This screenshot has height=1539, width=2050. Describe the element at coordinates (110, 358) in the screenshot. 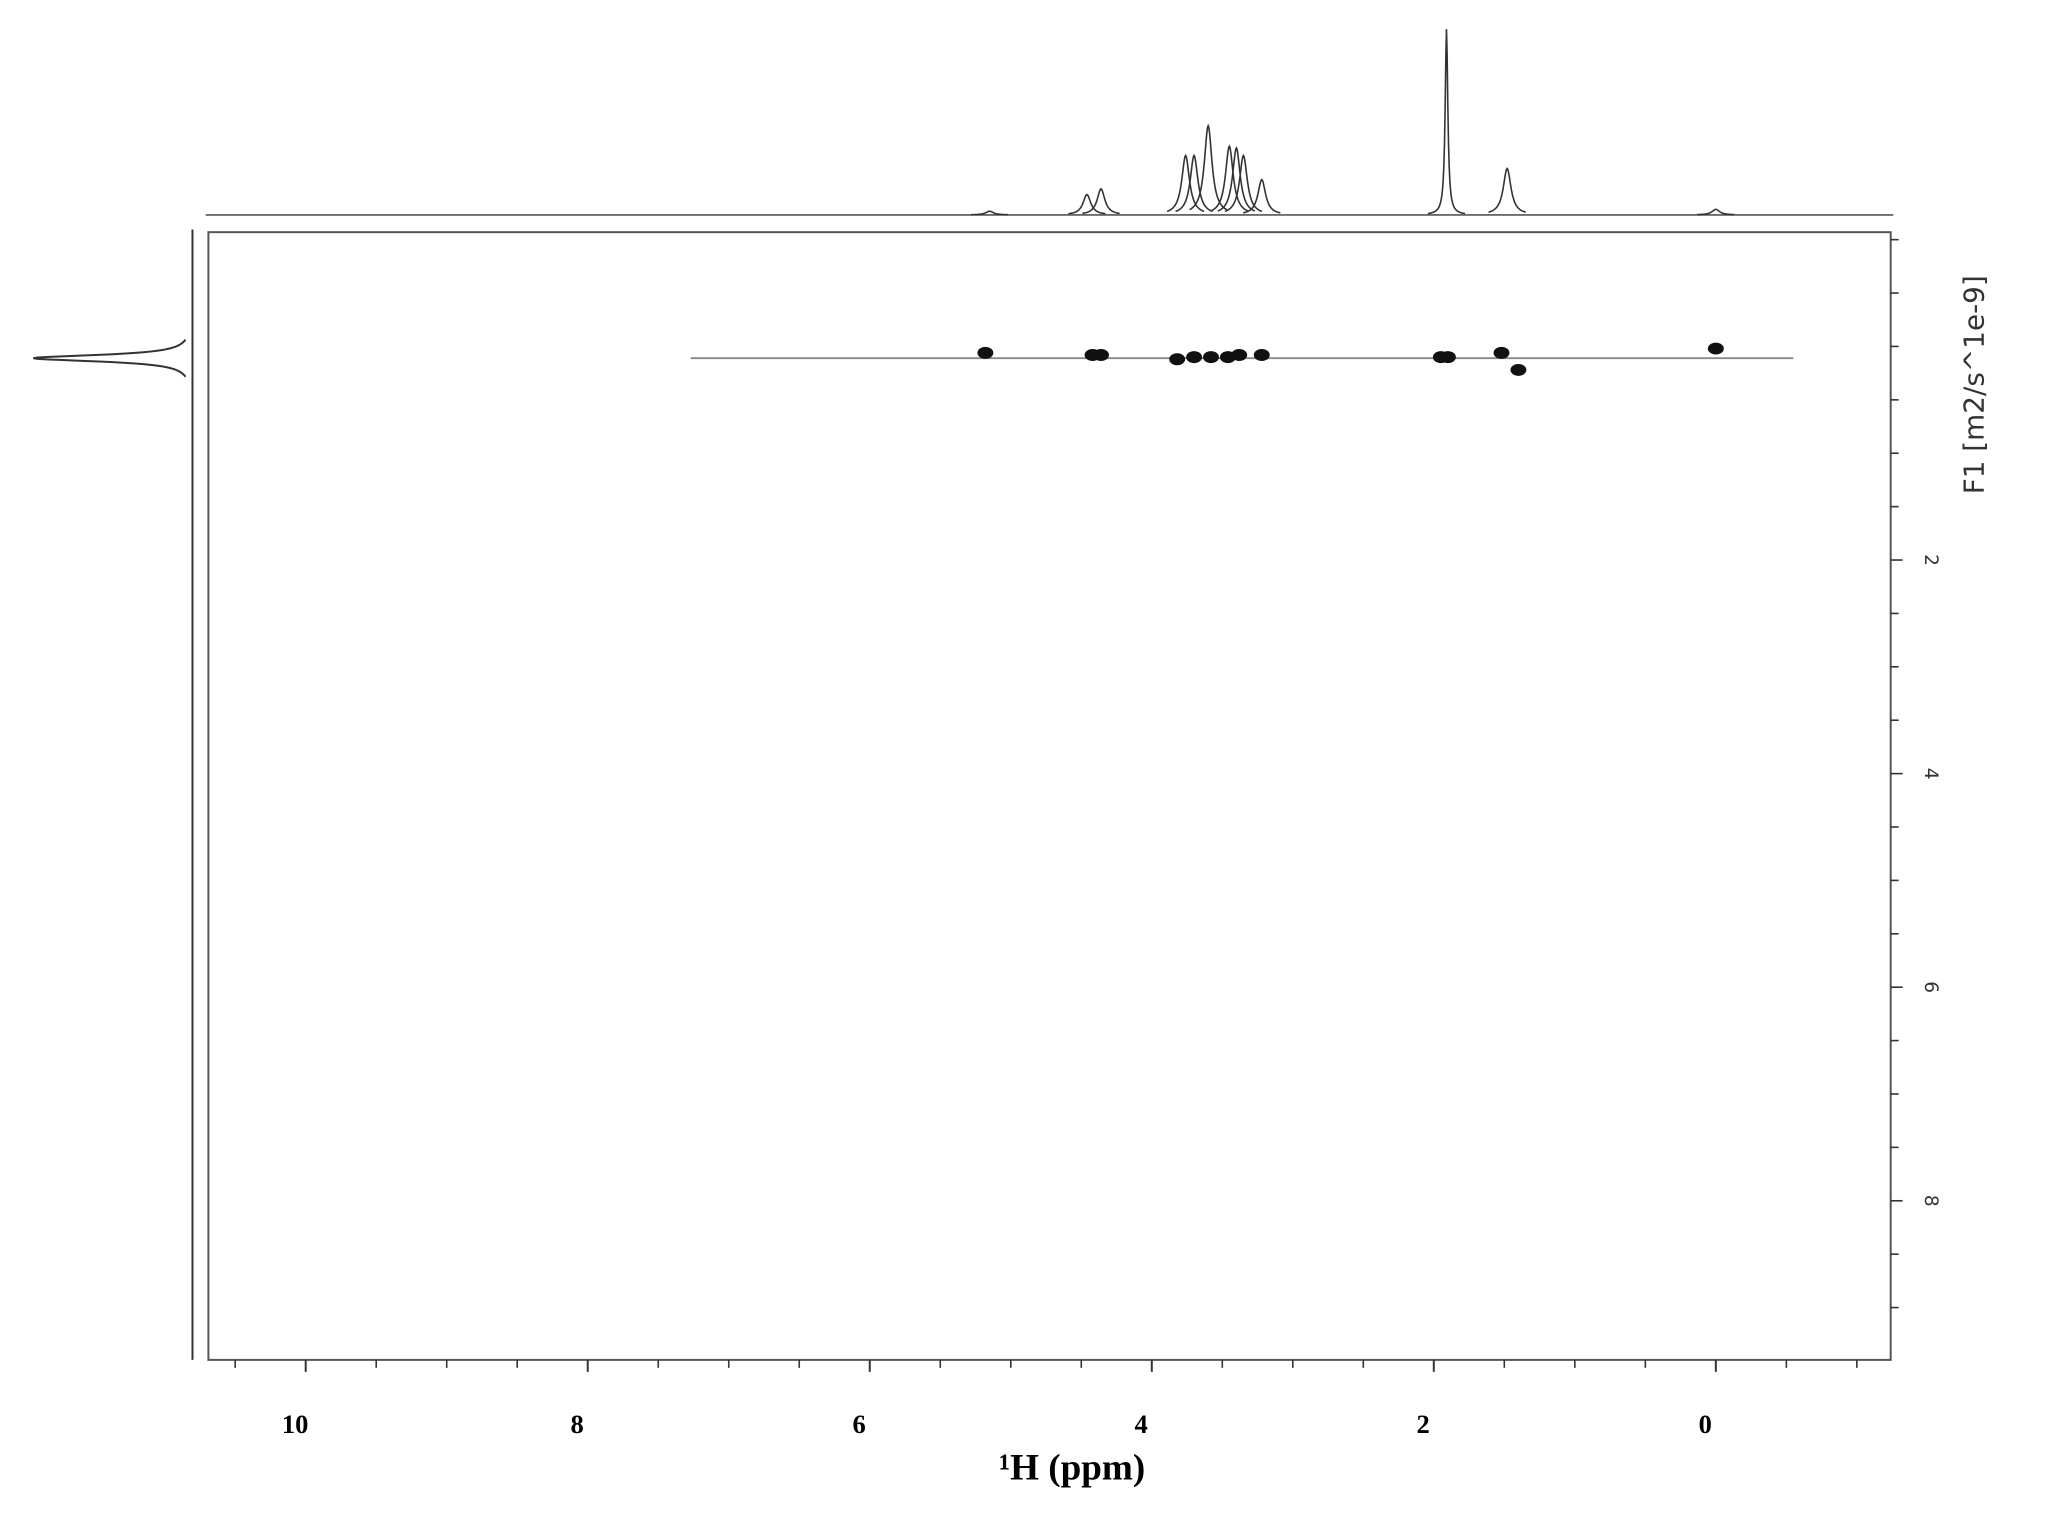

I see `f1-peak` at that location.